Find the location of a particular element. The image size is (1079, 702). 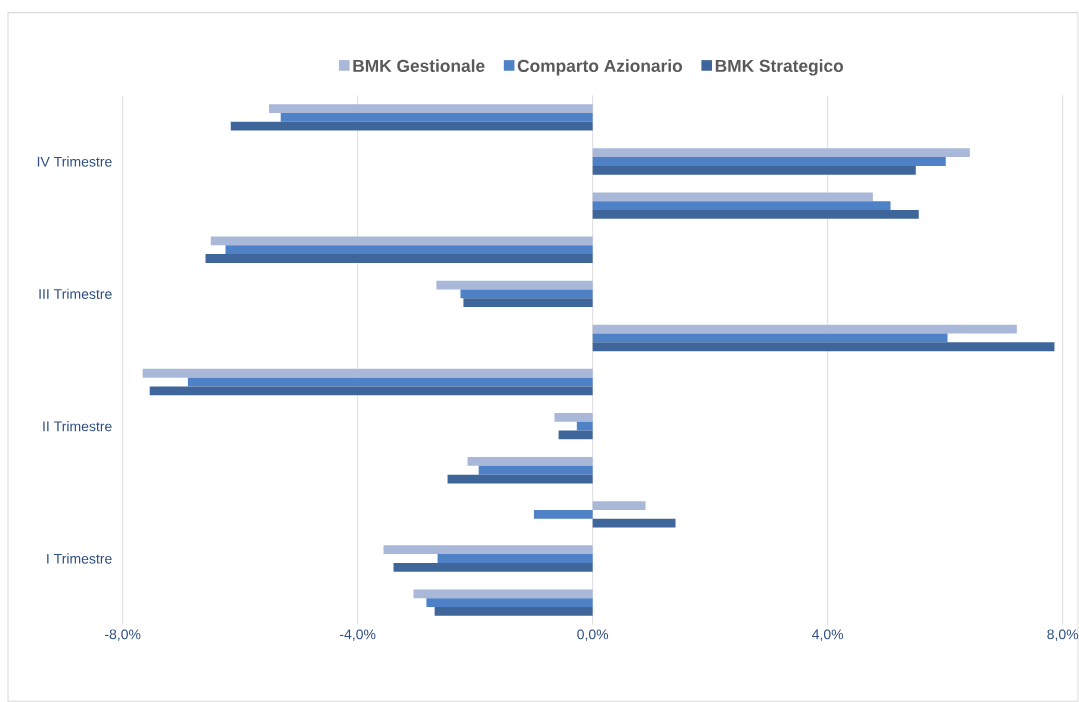

legend-label: BMK Gestionale is located at coordinates (419, 66).